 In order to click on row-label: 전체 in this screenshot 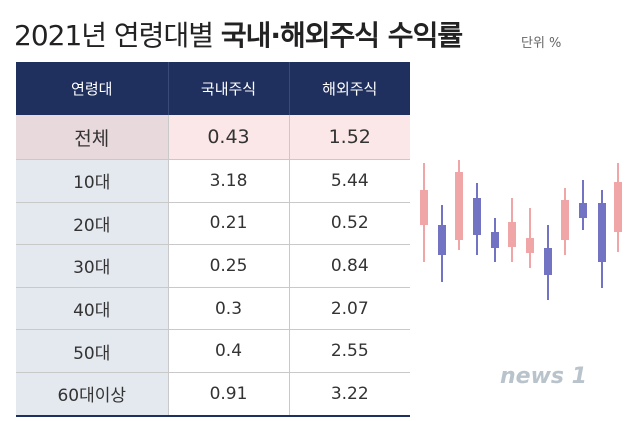, I will do `click(92, 137)`.